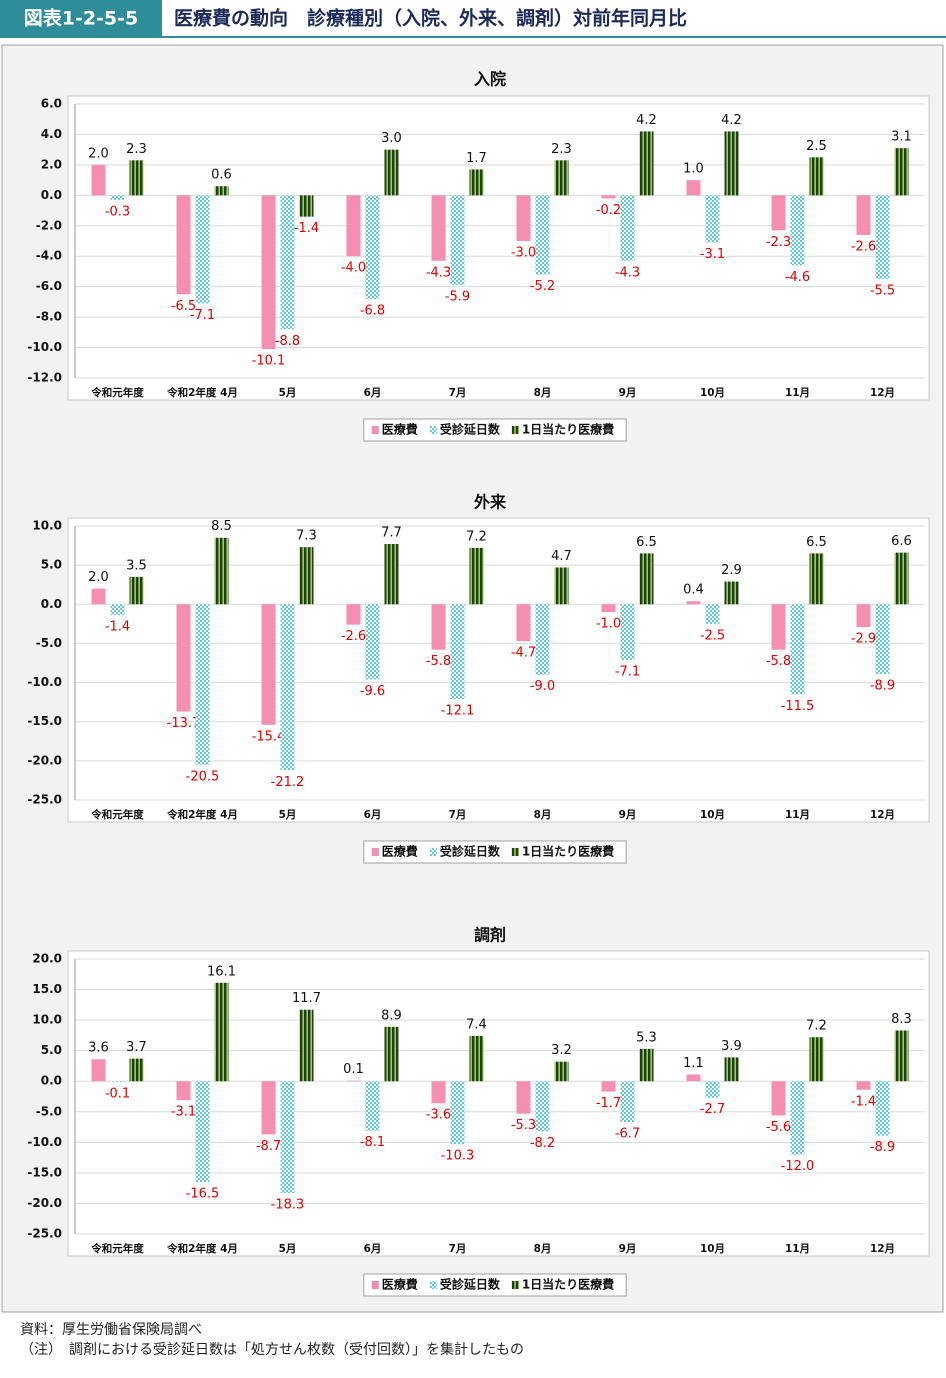 Image resolution: width=946 pixels, height=1378 pixels. Describe the element at coordinates (391, 533) in the screenshot. I see `value-label: 7.7` at that location.